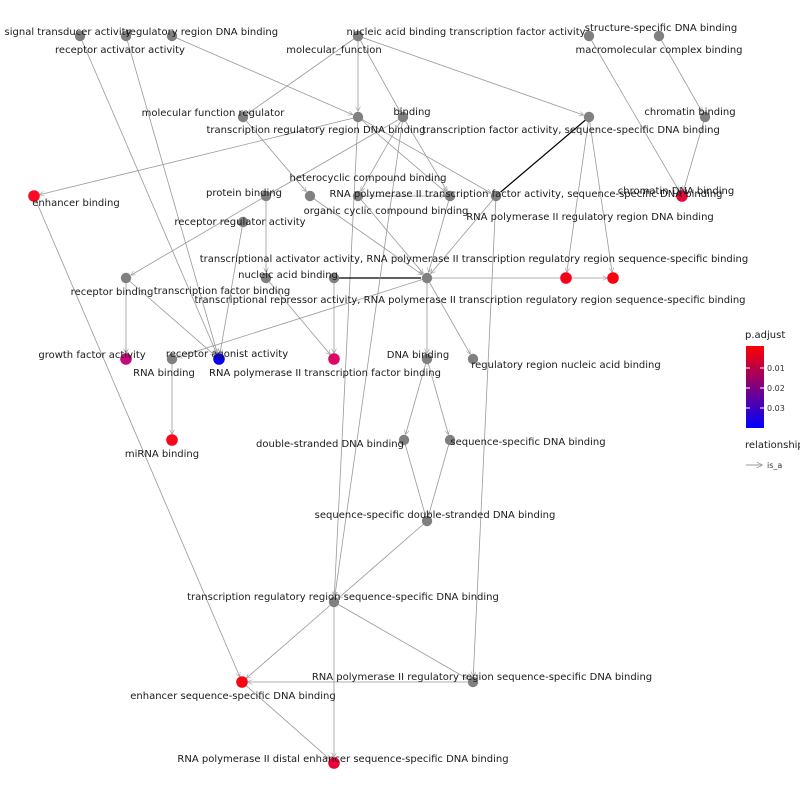  I want to click on legend-edge-title: relationship, so click(772, 445).